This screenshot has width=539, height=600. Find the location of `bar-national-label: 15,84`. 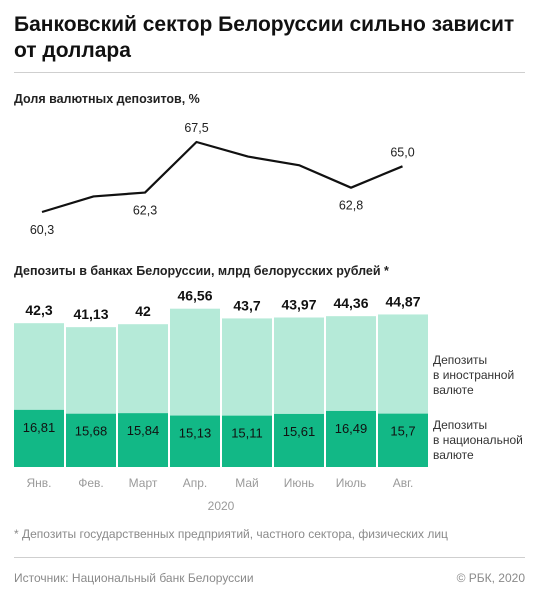

bar-national-label: 15,84 is located at coordinates (143, 430).